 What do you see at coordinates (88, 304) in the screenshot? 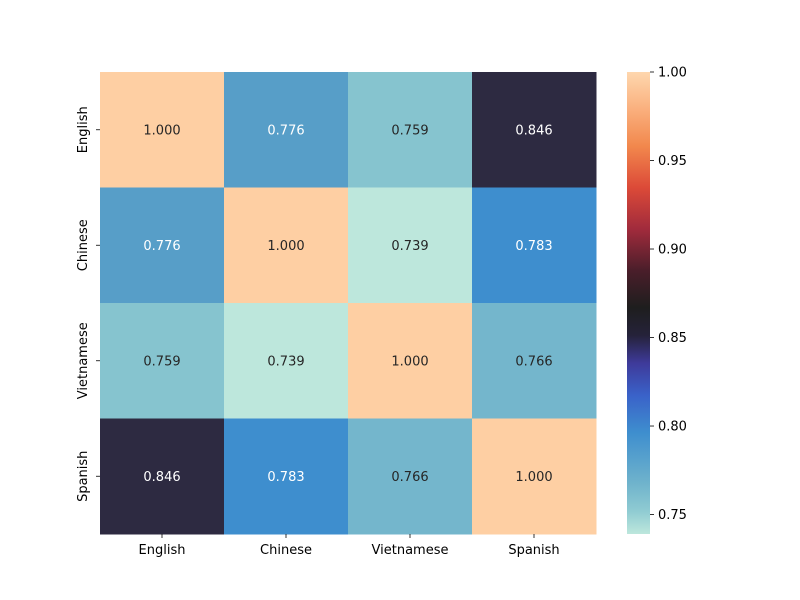
I see `y-axis: English Chinese Vietnamese Spanish` at bounding box center [88, 304].